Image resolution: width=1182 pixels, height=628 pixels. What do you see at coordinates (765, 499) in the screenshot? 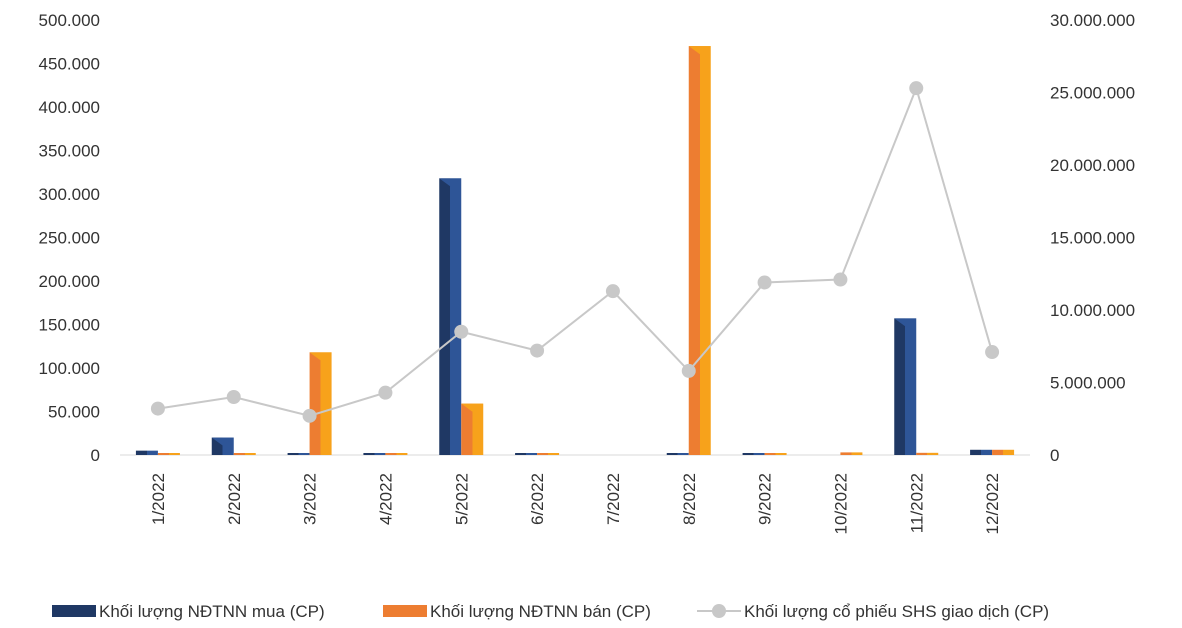
I see `x-tick-label: 9/2022` at bounding box center [765, 499].